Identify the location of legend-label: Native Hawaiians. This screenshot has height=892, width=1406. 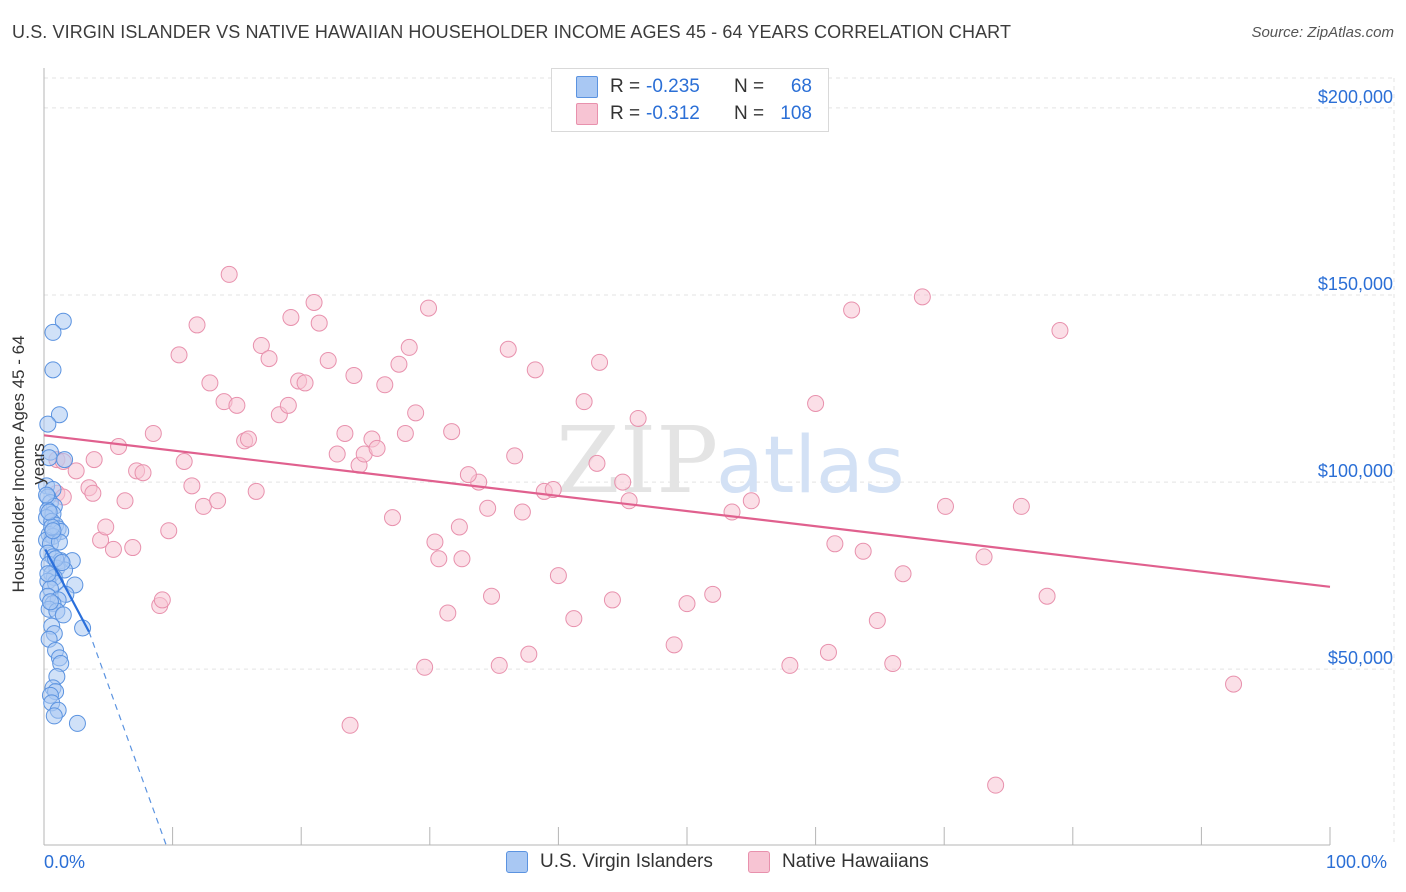
(855, 861).